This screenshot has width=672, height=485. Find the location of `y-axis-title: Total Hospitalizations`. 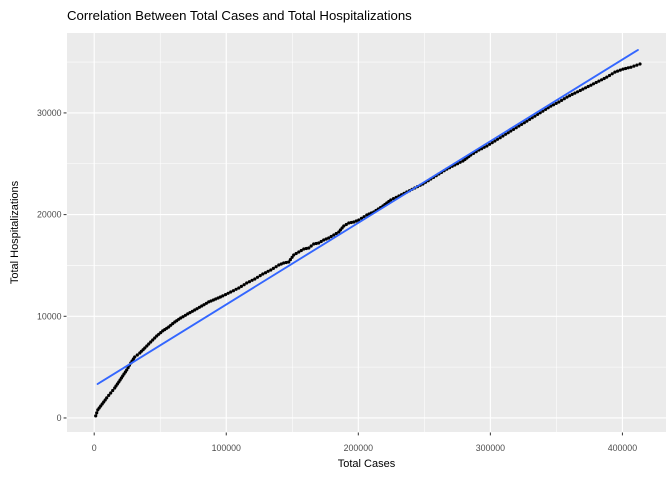

y-axis-title: Total Hospitalizations is located at coordinates (15, 232).